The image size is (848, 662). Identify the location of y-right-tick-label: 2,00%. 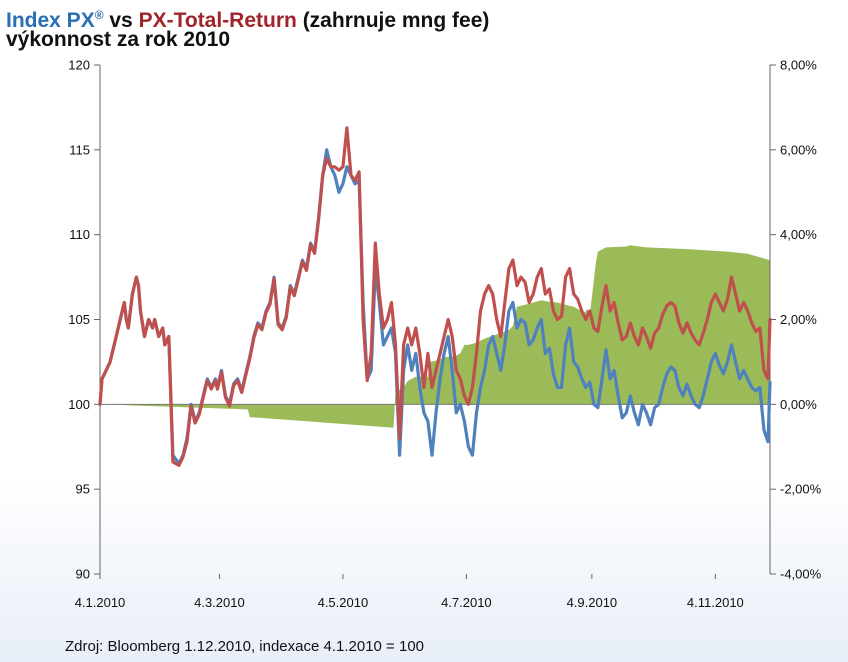
(798, 319).